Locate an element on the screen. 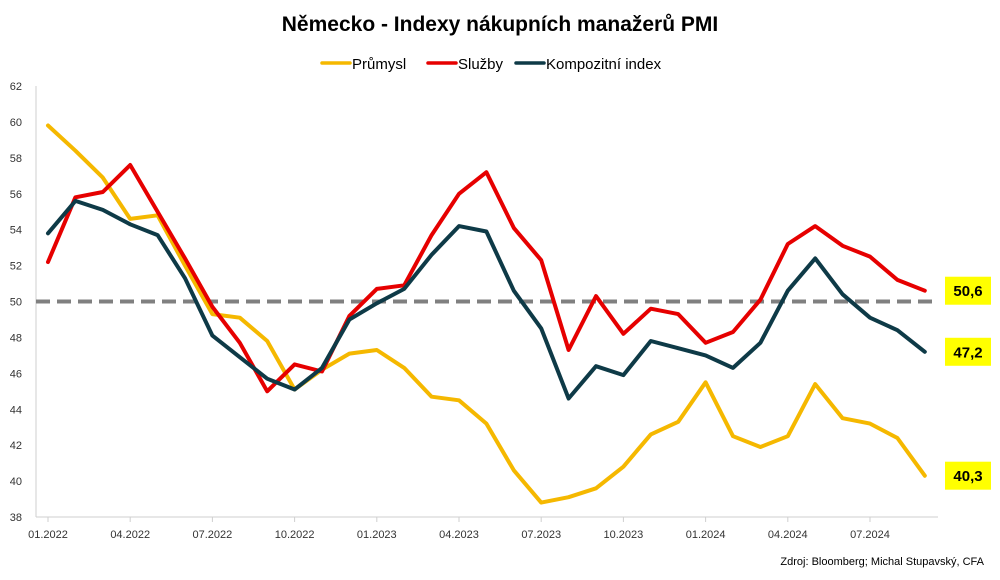 This screenshot has width=1000, height=580. x-tick-label: 01.2023 is located at coordinates (377, 535).